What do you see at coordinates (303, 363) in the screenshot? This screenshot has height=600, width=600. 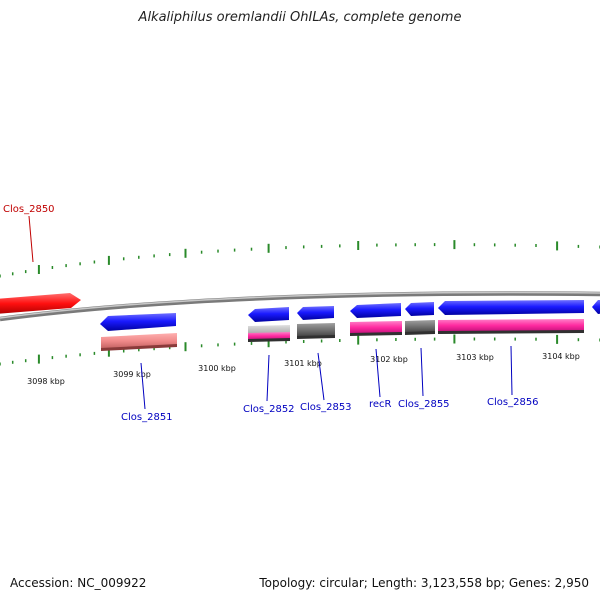 I see `scale-label-3101: 3101 kbp` at bounding box center [303, 363].